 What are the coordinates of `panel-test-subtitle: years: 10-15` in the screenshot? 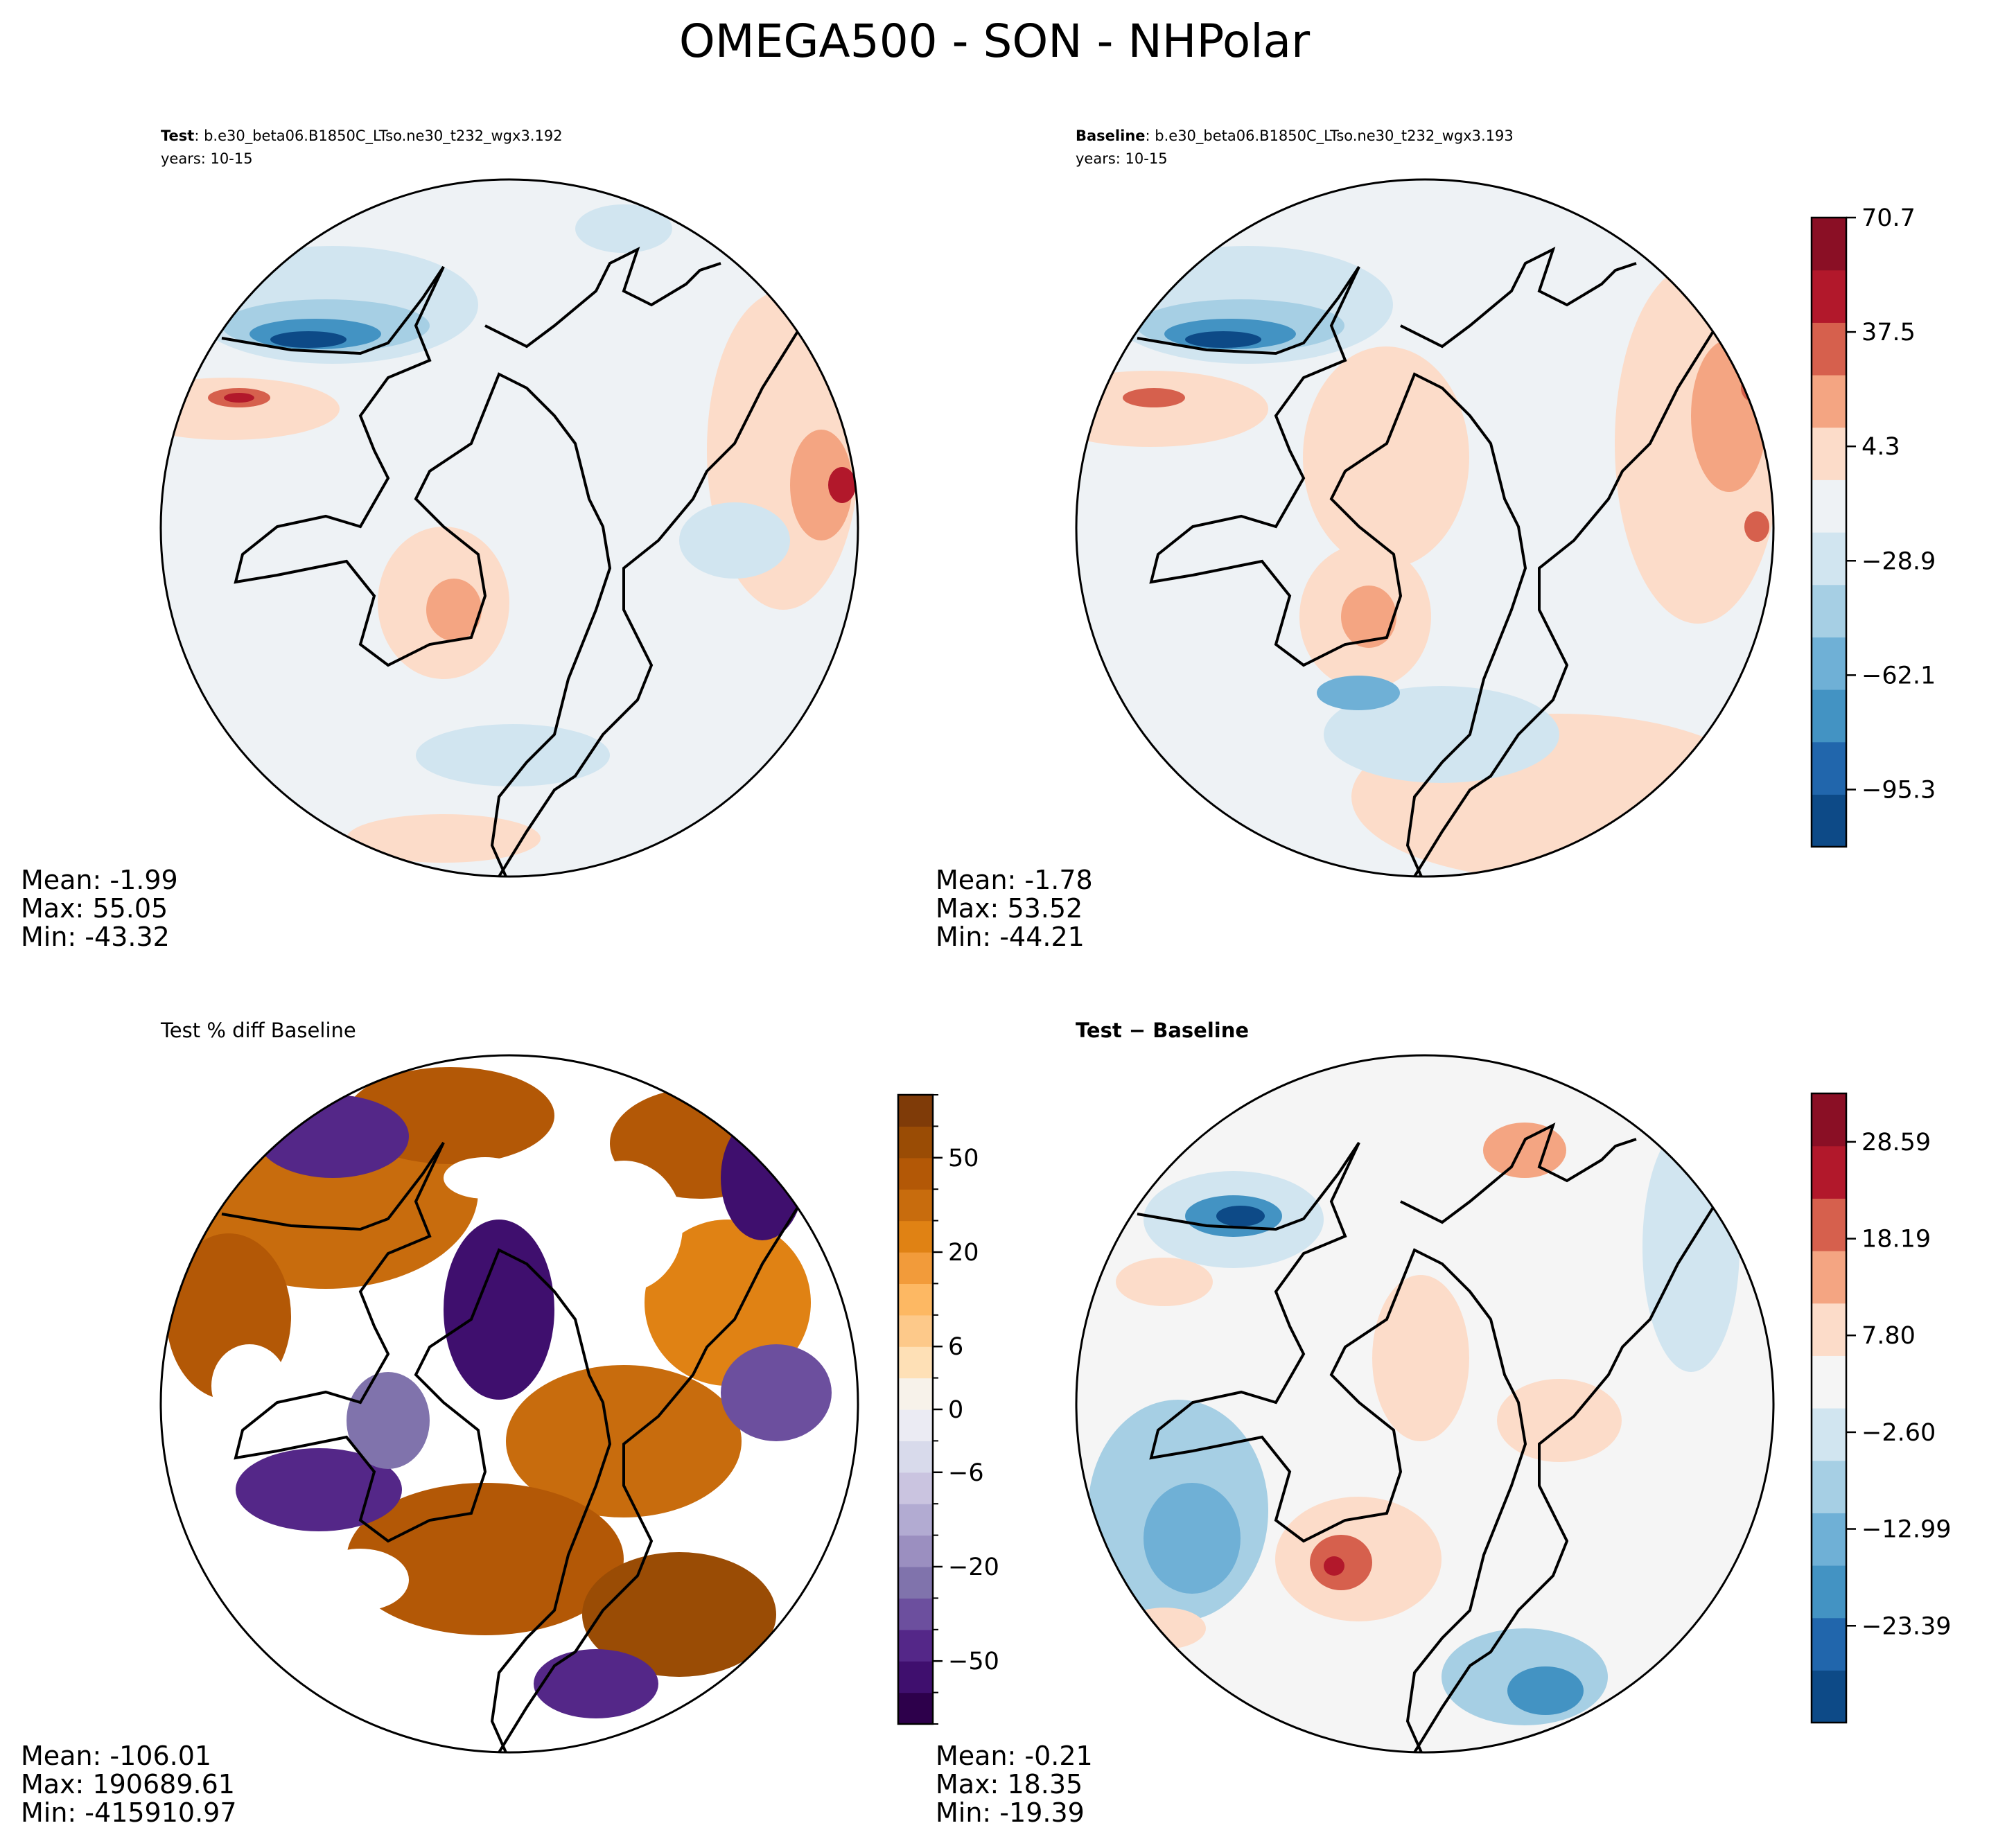 It's located at (207, 158).